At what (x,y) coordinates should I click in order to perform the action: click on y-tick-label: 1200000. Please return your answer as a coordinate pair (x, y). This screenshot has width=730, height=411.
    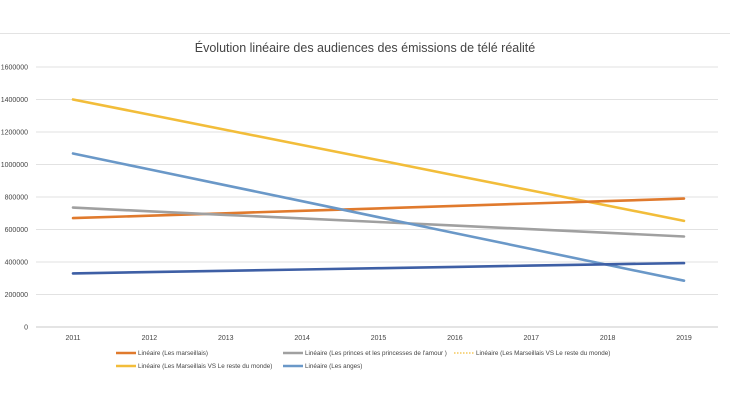
    Looking at the image, I should click on (14, 133).